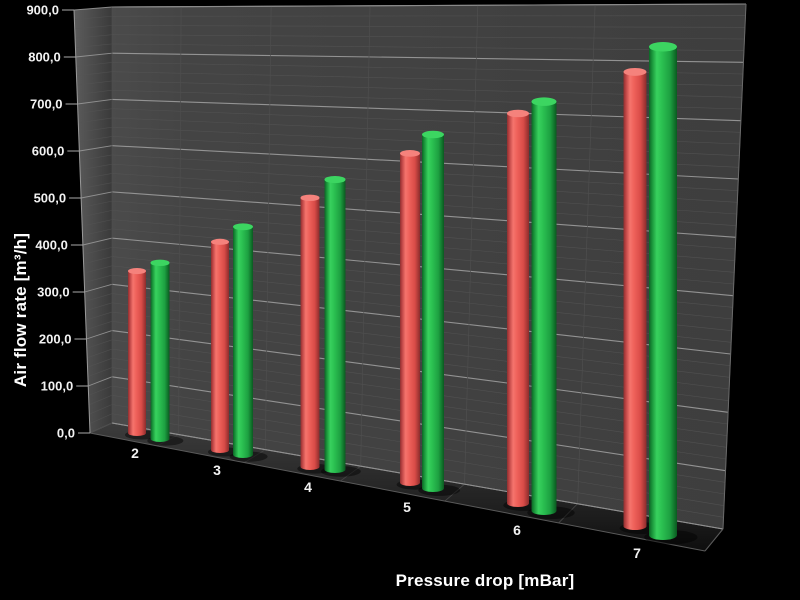 Image resolution: width=800 pixels, height=600 pixels. I want to click on bar-red-7-body, so click(635, 299).